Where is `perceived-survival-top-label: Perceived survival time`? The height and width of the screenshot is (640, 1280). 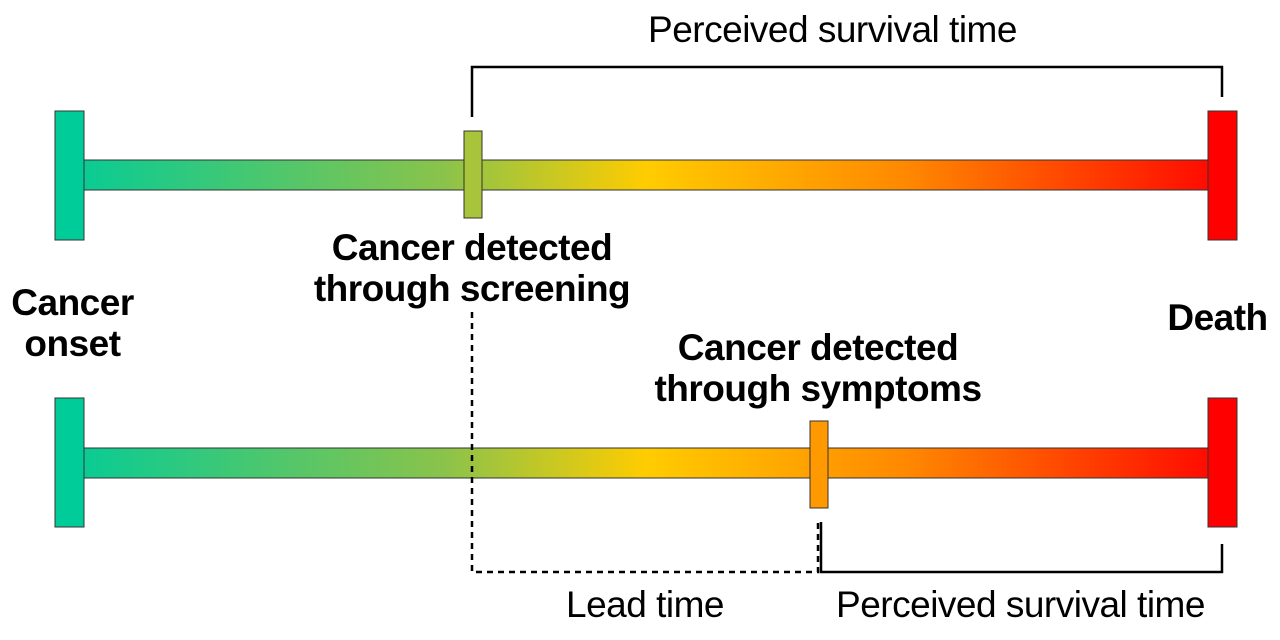
perceived-survival-top-label: Perceived survival time is located at coordinates (832, 29).